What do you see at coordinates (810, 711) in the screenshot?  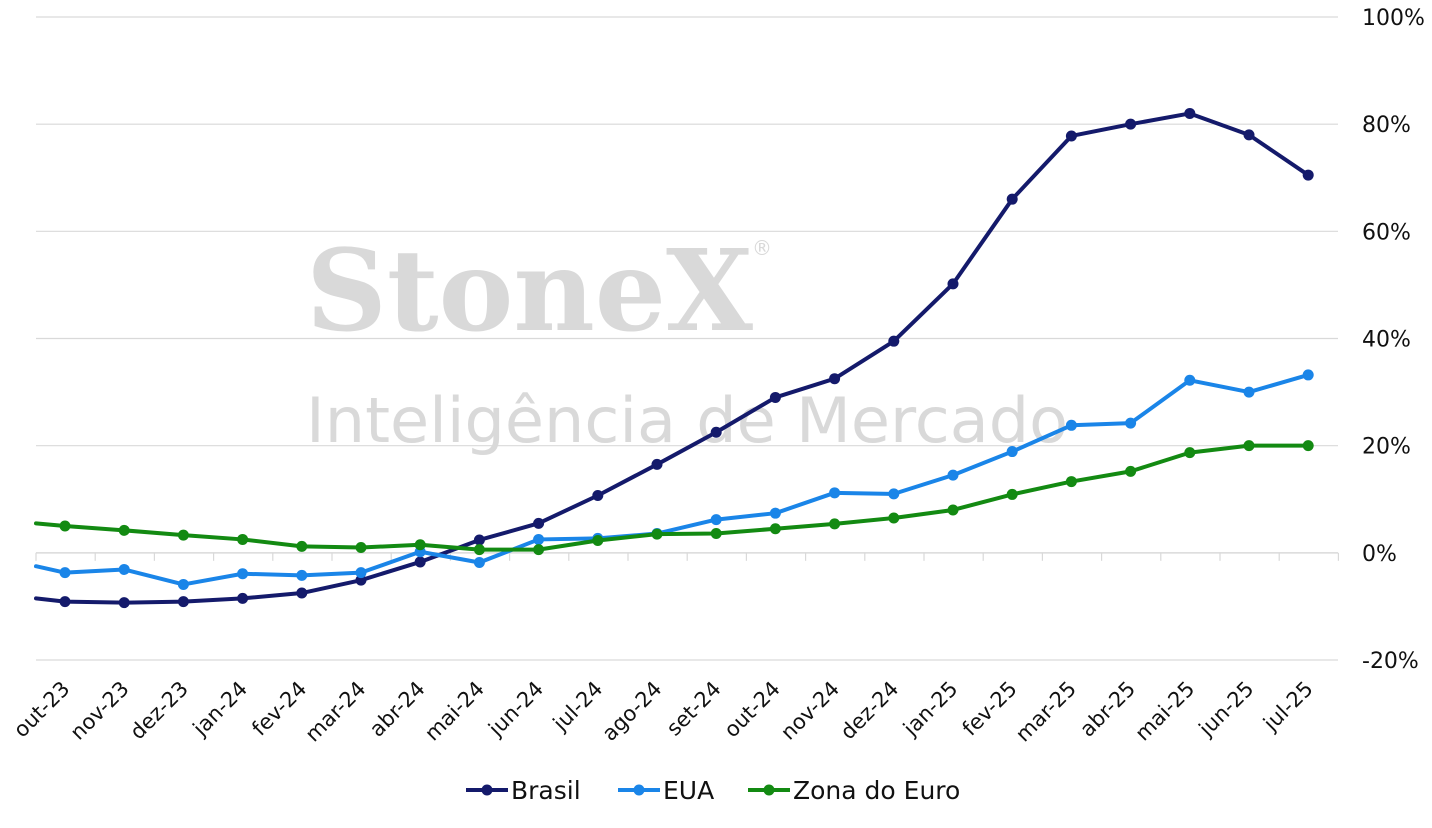 I see `x-tick-label: nov-24` at bounding box center [810, 711].